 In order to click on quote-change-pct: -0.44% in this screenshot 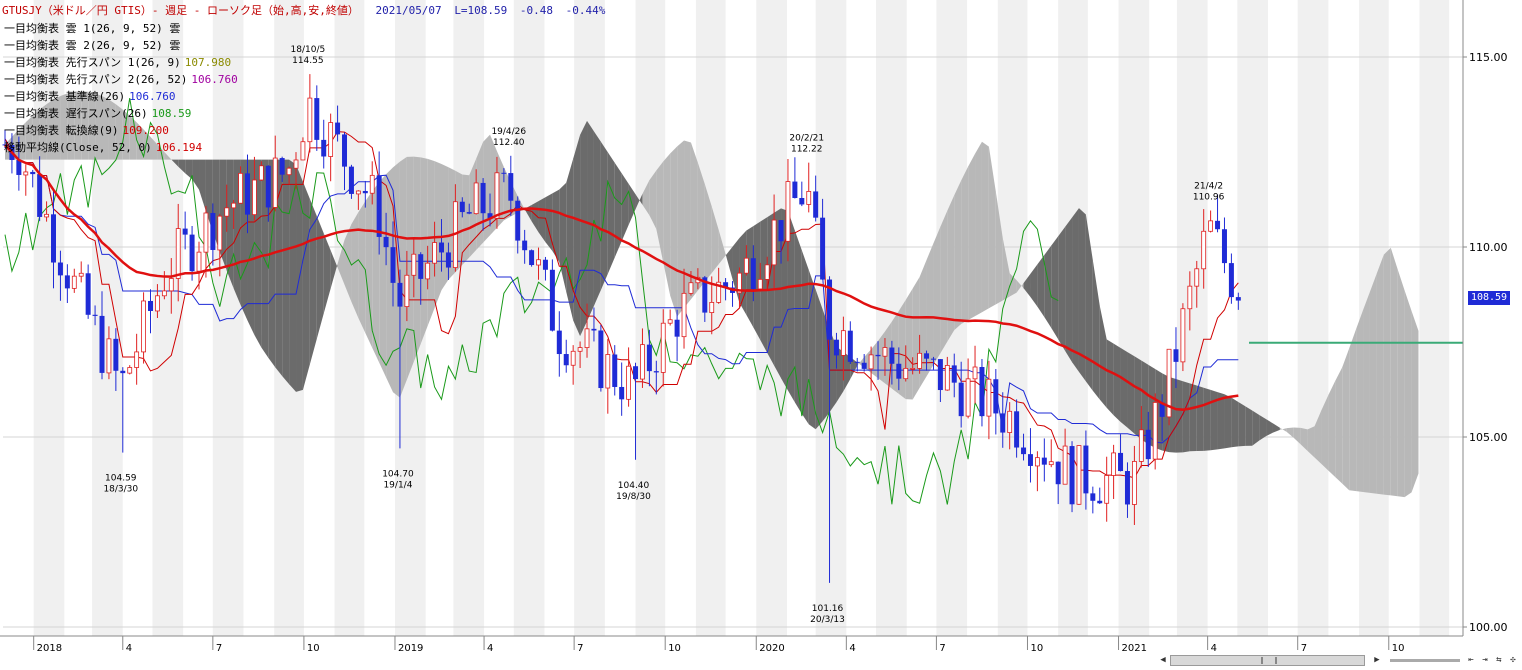, I will do `click(585, 10)`.